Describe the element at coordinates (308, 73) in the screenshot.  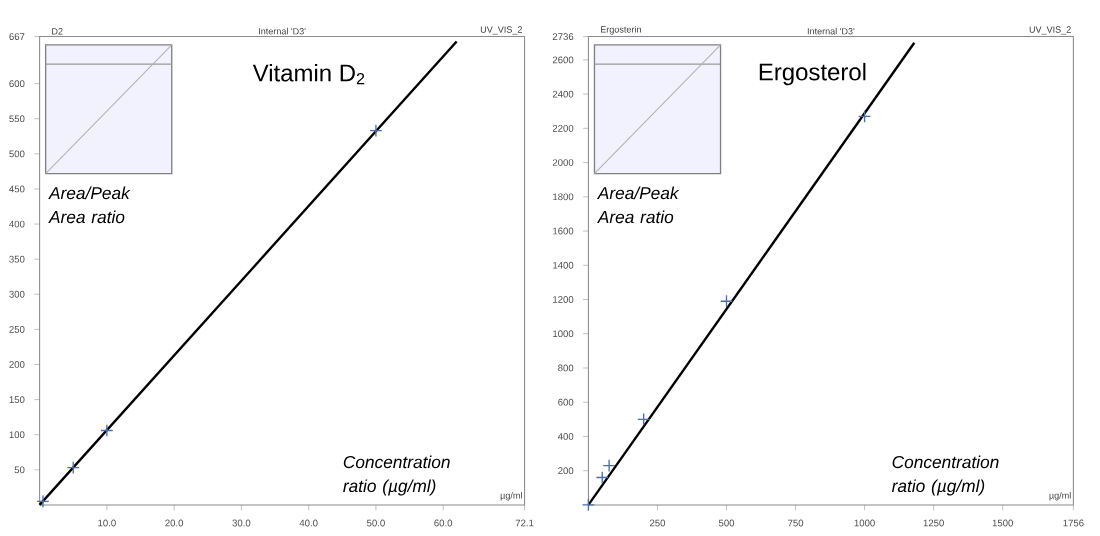
I see `text: Vitamin D$_{2}$` at that location.